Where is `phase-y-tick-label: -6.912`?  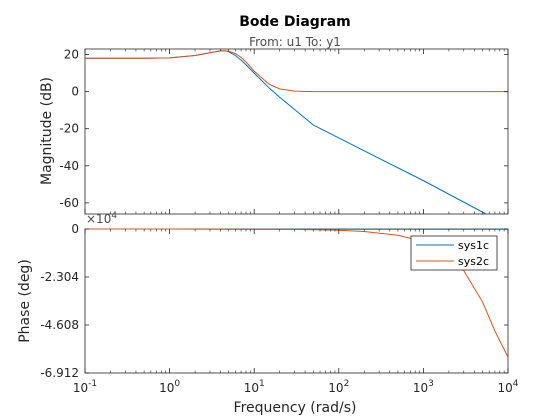 phase-y-tick-label: -6.912 is located at coordinates (59, 373).